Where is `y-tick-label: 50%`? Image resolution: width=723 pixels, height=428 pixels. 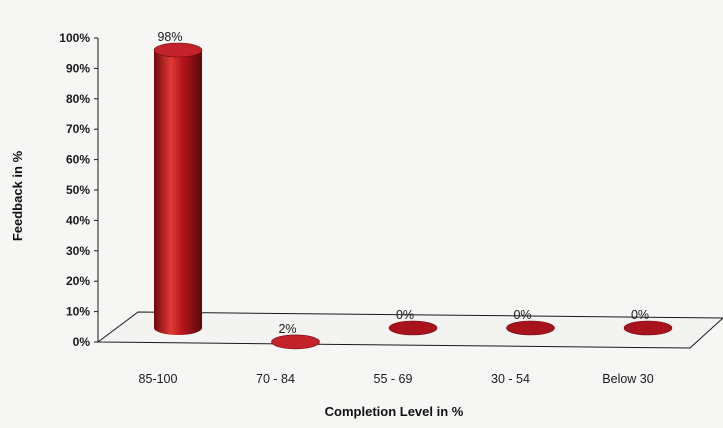 y-tick-label: 50% is located at coordinates (78, 190).